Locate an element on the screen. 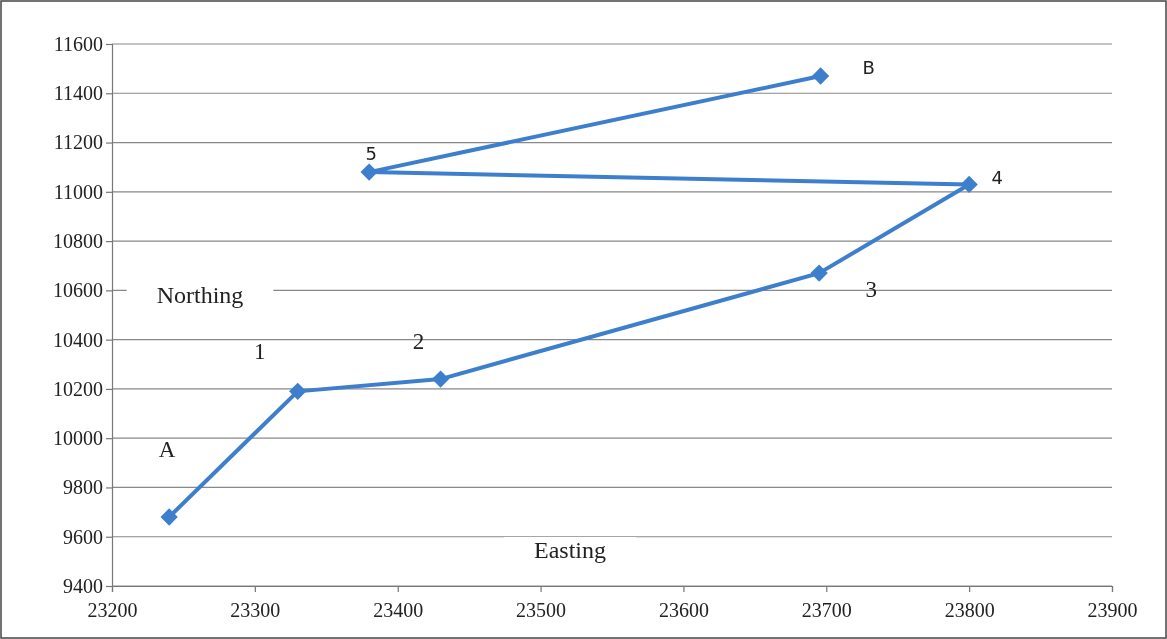  y-axis-title: Northing is located at coordinates (200, 295).